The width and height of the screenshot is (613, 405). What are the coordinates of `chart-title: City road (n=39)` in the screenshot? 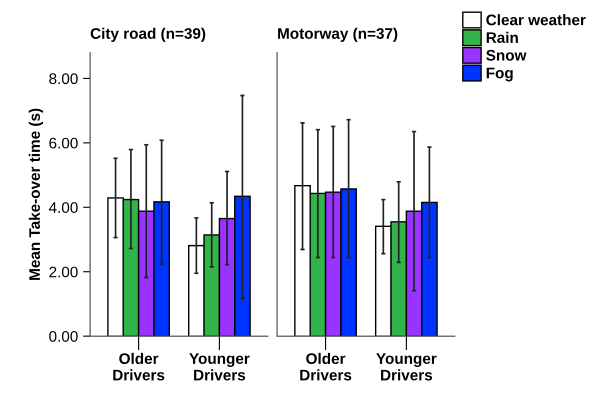 It's located at (148, 35).